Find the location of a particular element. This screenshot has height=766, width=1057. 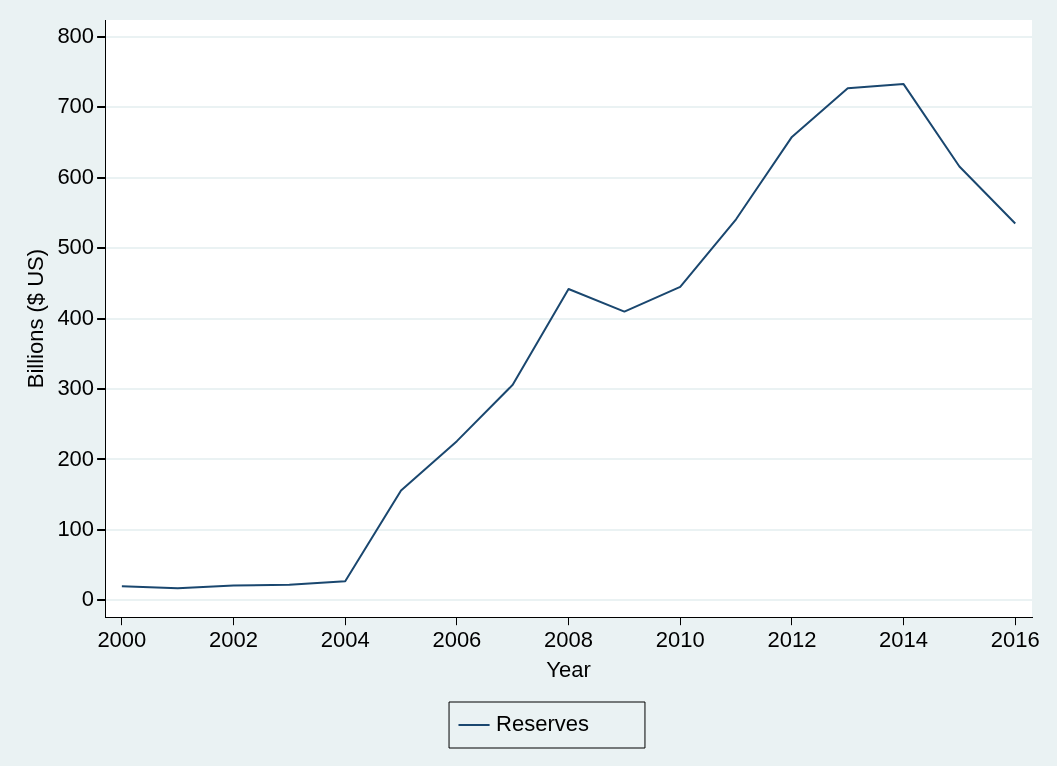

y-tick-label: 0 is located at coordinates (88, 599).